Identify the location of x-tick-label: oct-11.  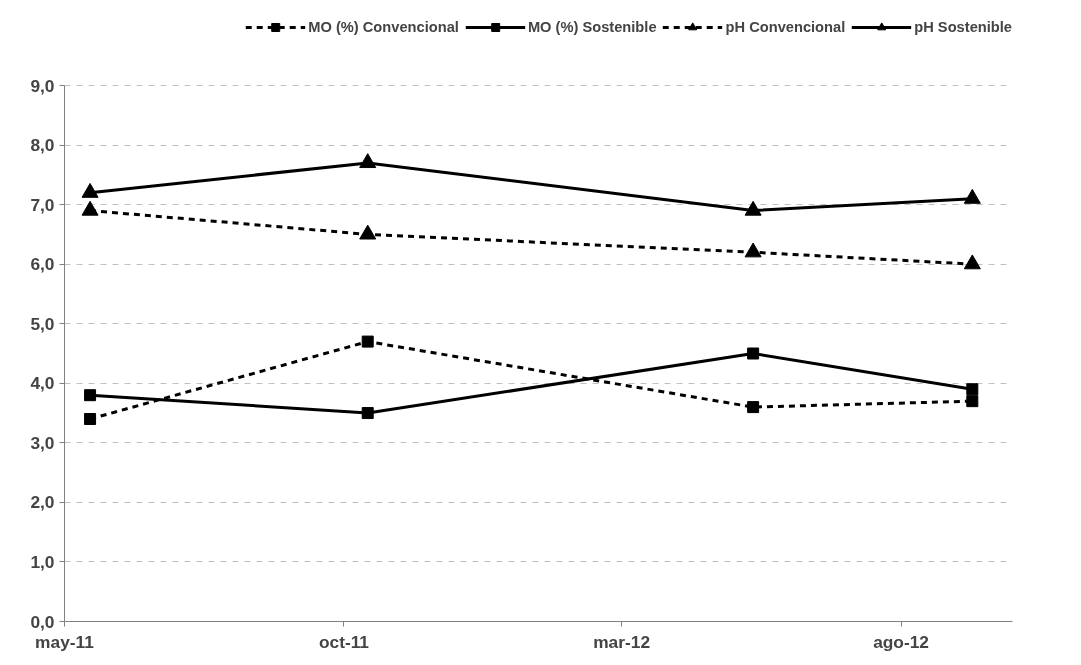
(344, 641).